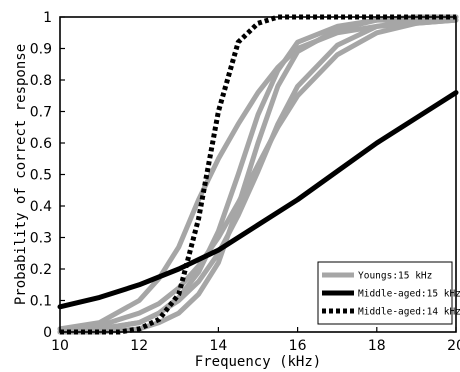 This screenshot has height=372, width=460. What do you see at coordinates (41, 239) in the screenshot?
I see `y-tick-label: 0.3` at bounding box center [41, 239].